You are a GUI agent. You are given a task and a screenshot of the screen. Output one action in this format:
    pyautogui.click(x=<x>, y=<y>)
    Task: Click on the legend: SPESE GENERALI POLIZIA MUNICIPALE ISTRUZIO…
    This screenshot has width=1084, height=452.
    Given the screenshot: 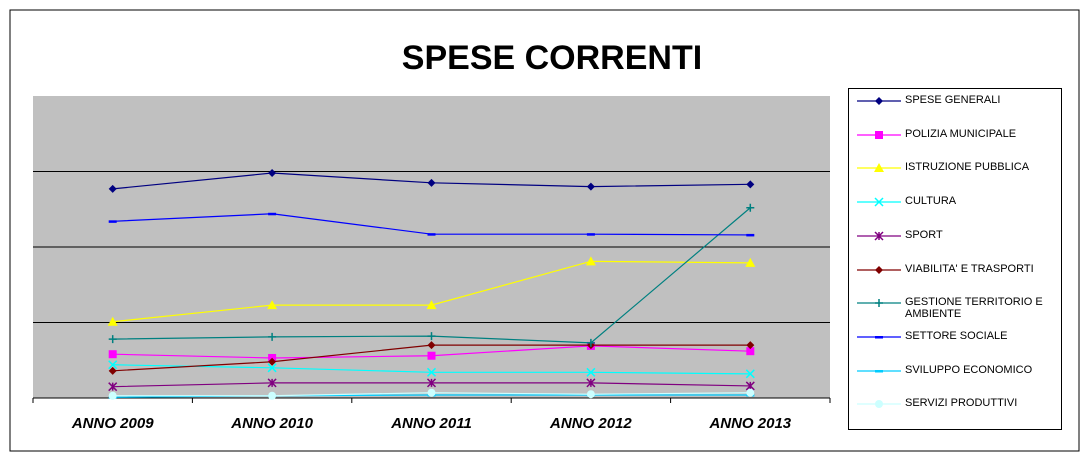 What is the action you would take?
    pyautogui.click(x=955, y=259)
    